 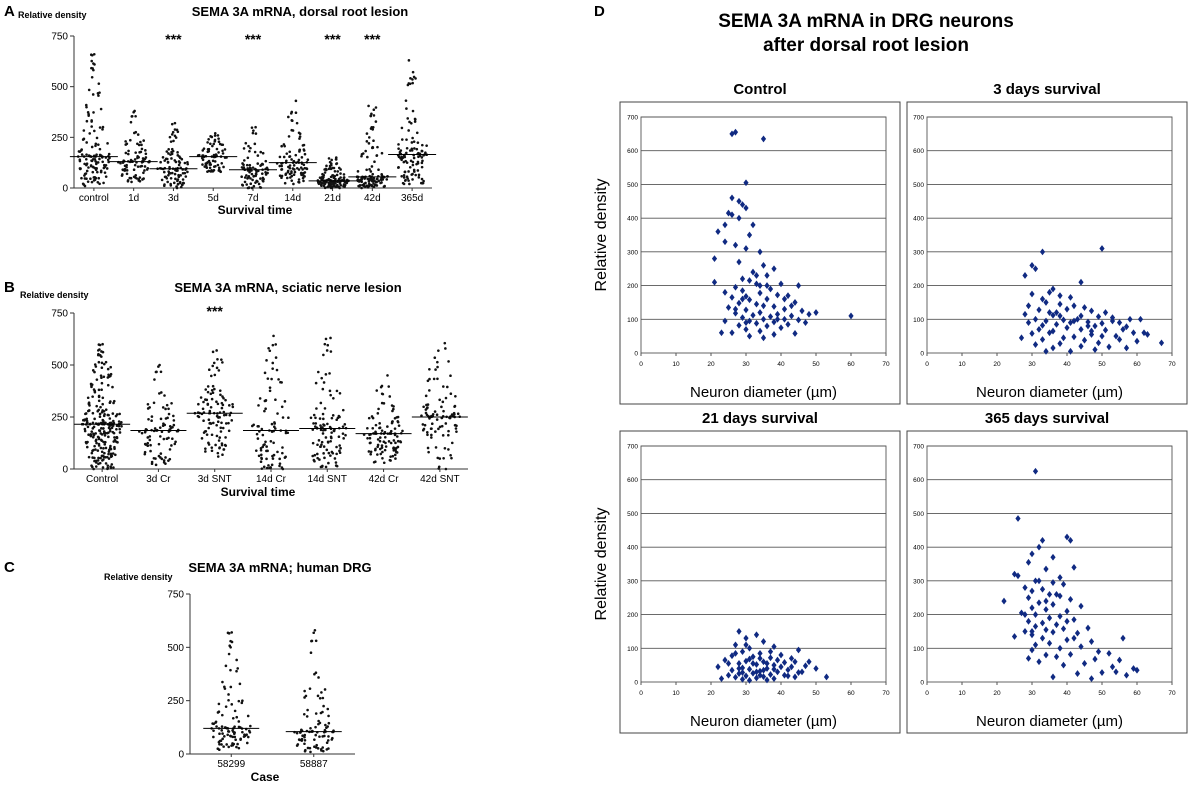 What do you see at coordinates (772, 656) in the screenshot?
I see `marker-group` at bounding box center [772, 656].